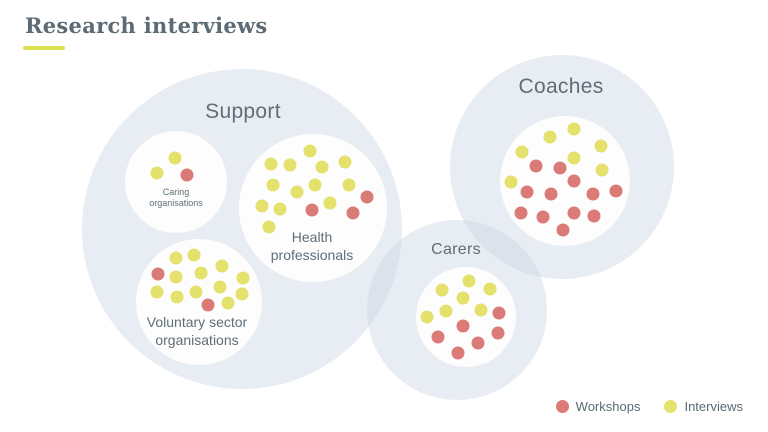 The image size is (768, 432). What do you see at coordinates (176, 192) in the screenshot?
I see `caring-organisations-label-line: Caring` at bounding box center [176, 192].